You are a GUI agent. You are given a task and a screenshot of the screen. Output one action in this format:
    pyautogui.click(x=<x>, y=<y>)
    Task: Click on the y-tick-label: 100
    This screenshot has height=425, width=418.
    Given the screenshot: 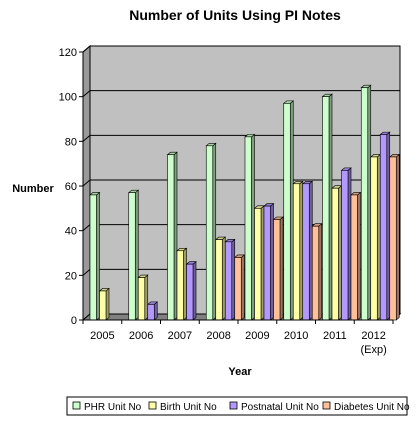 What is the action you would take?
    pyautogui.click(x=68, y=98)
    